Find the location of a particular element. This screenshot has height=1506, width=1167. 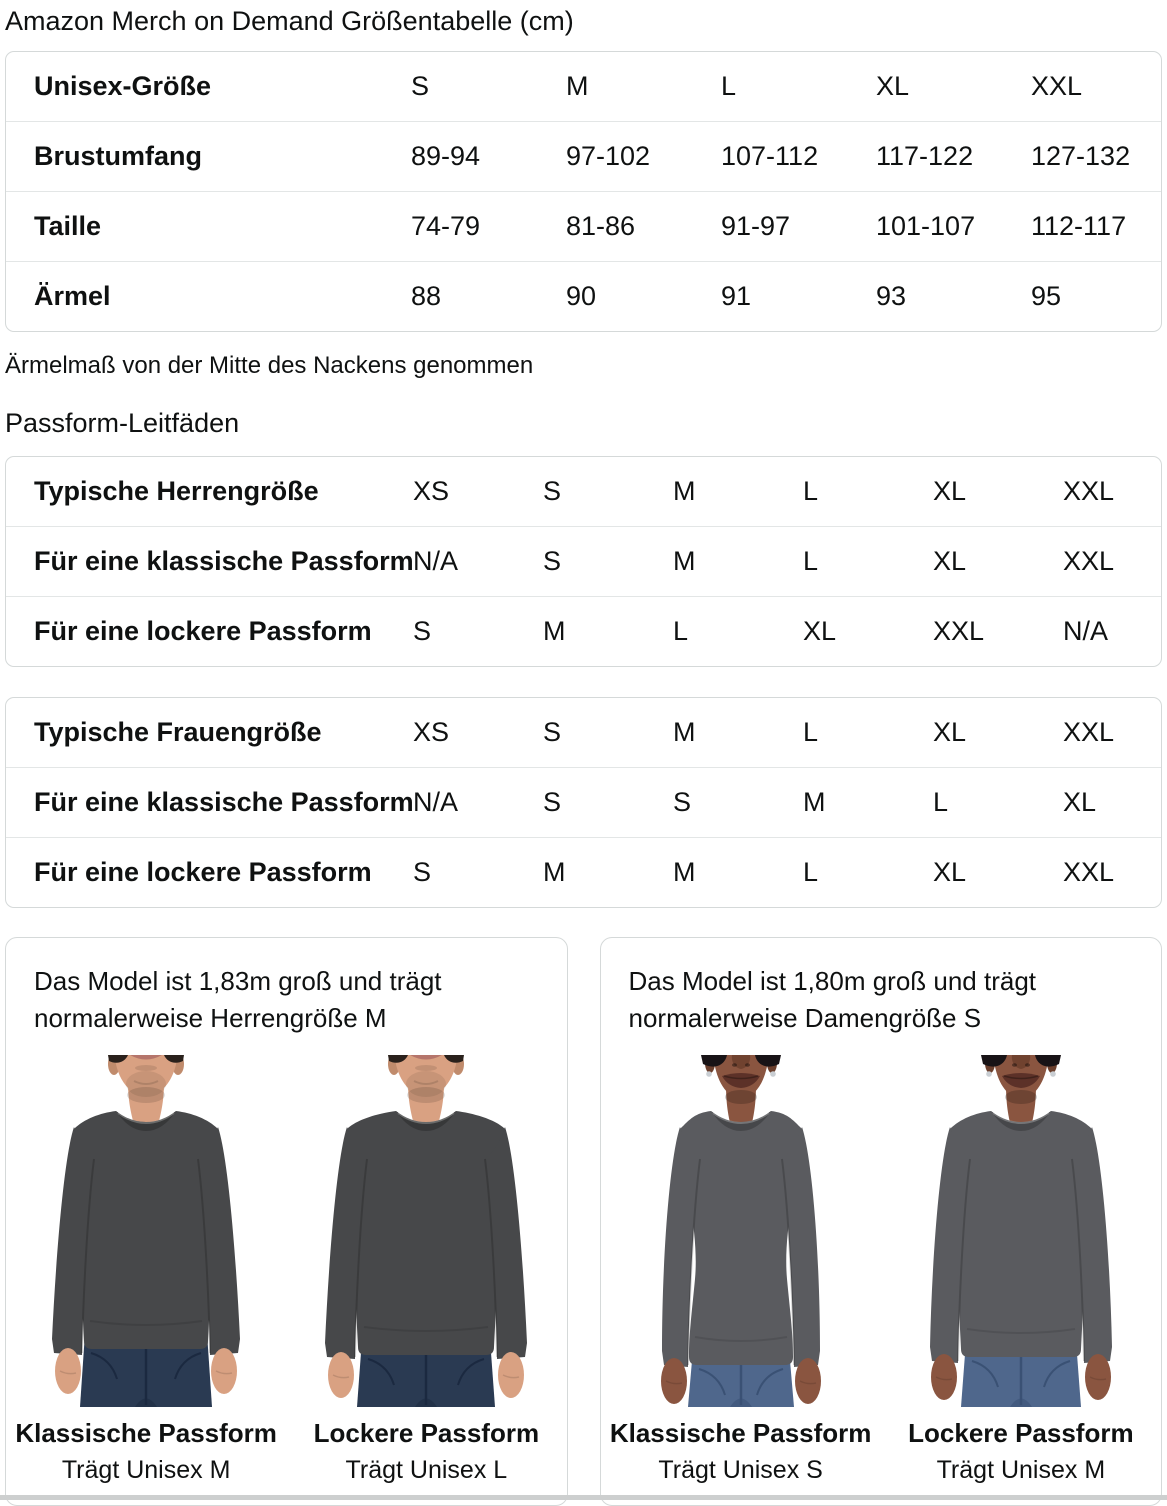

figures-row: Klassische Passform Trägt Unisex S is located at coordinates (881, 1267).